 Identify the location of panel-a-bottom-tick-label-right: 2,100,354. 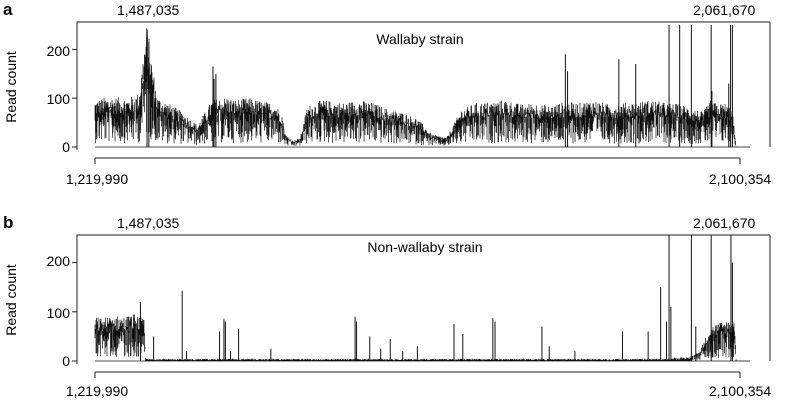
(740, 179).